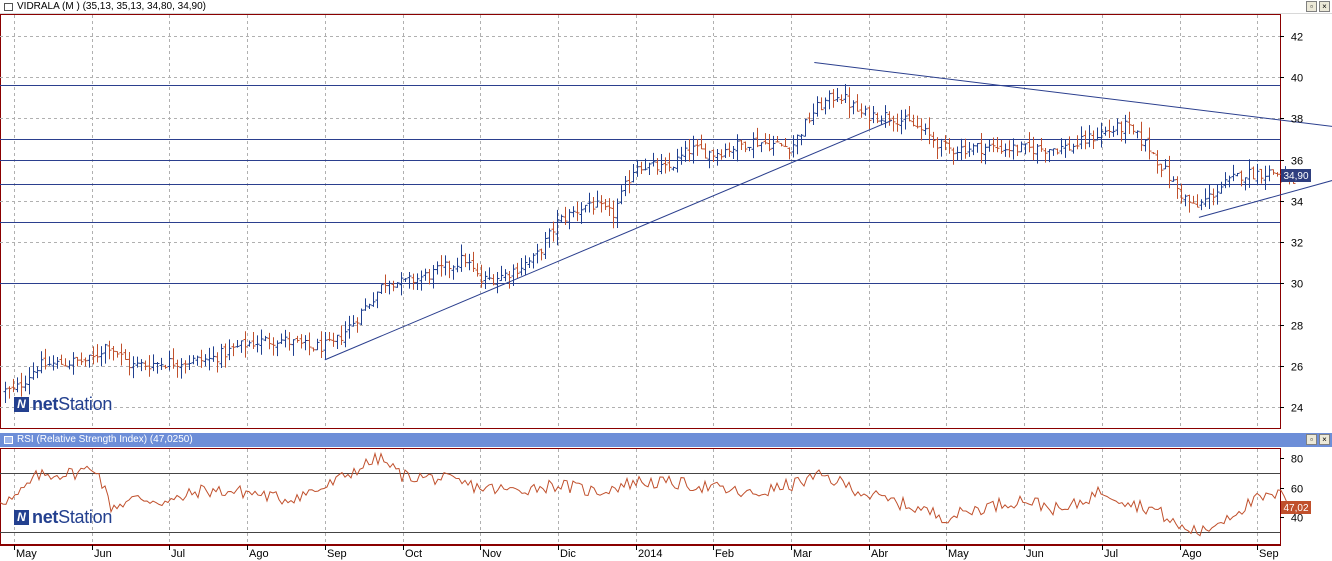  What do you see at coordinates (1269, 554) in the screenshot?
I see `x-tick-label: Sep` at bounding box center [1269, 554].